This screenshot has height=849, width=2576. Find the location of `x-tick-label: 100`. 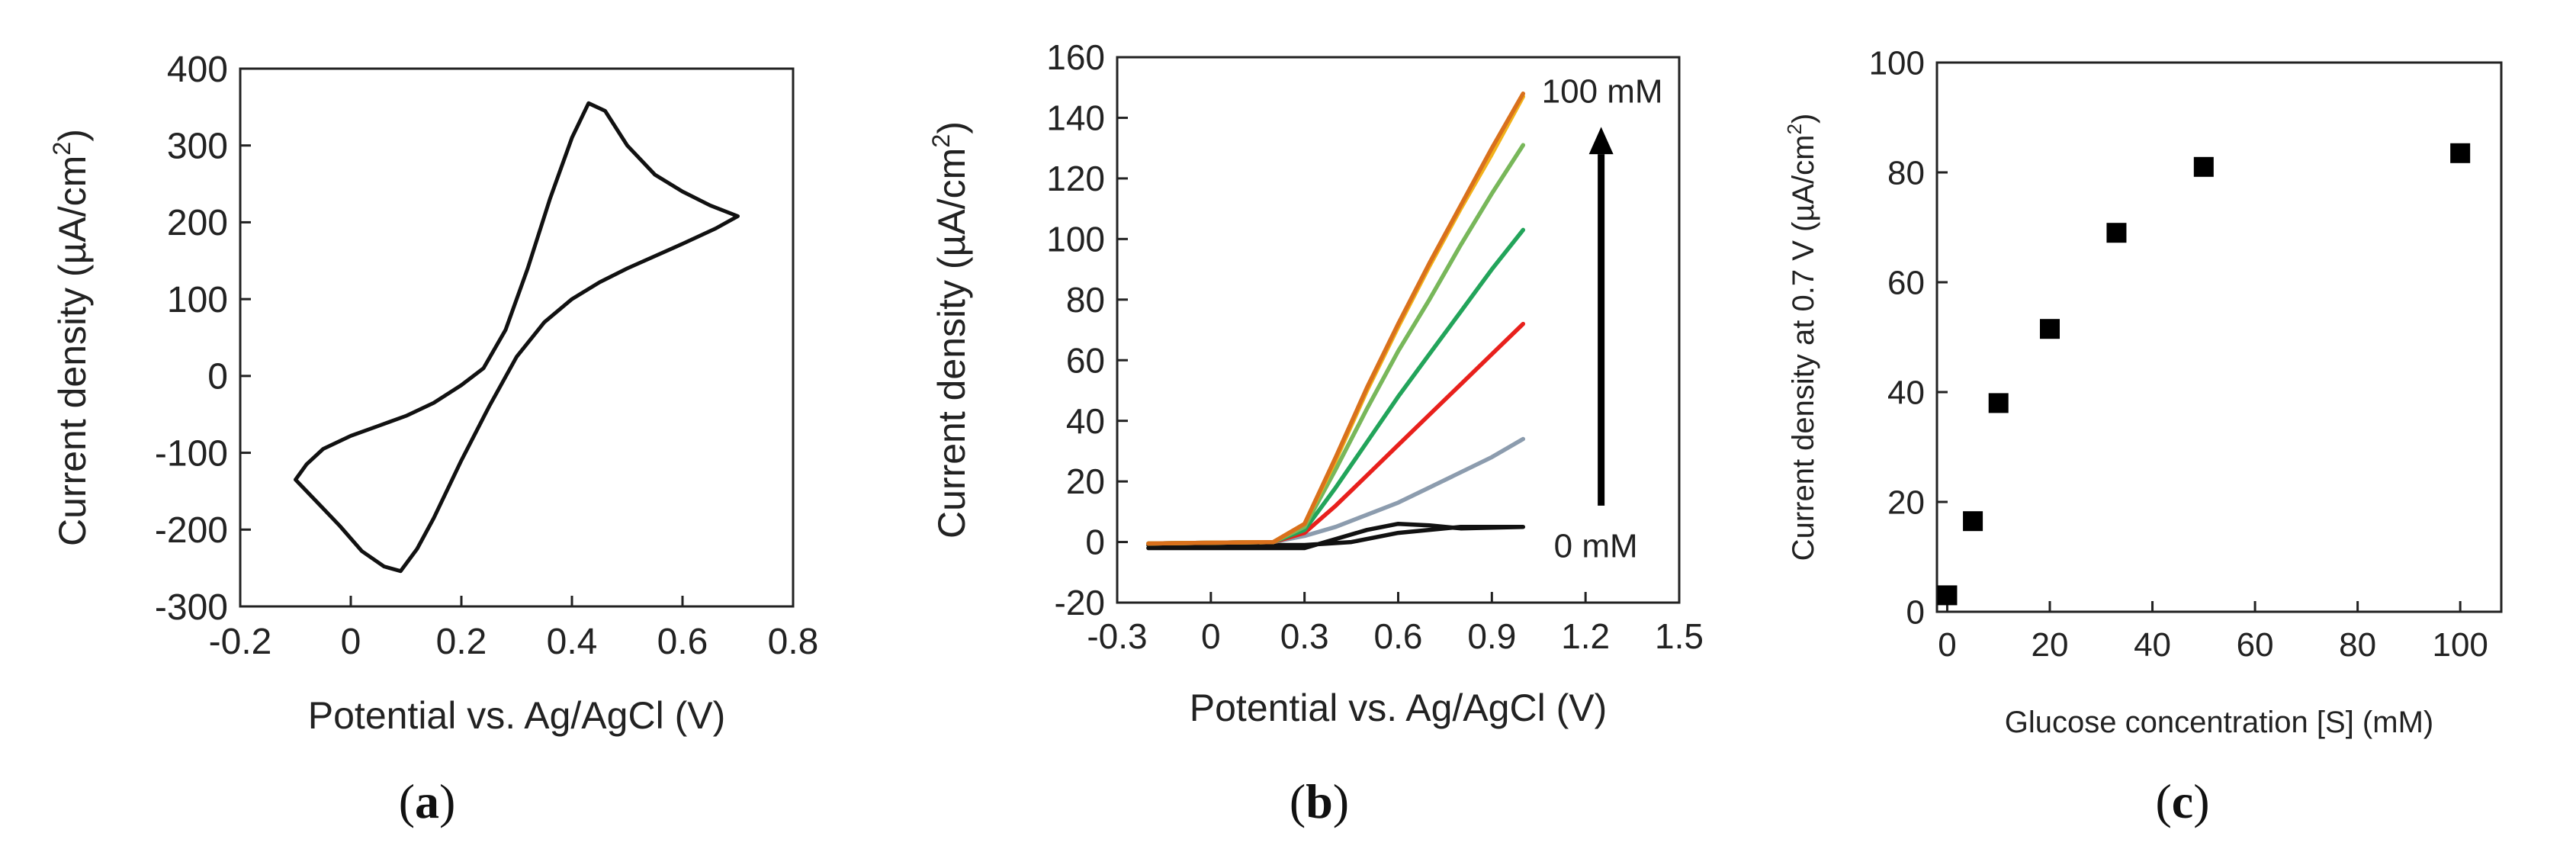

x-tick-label: 100 is located at coordinates (2460, 645).